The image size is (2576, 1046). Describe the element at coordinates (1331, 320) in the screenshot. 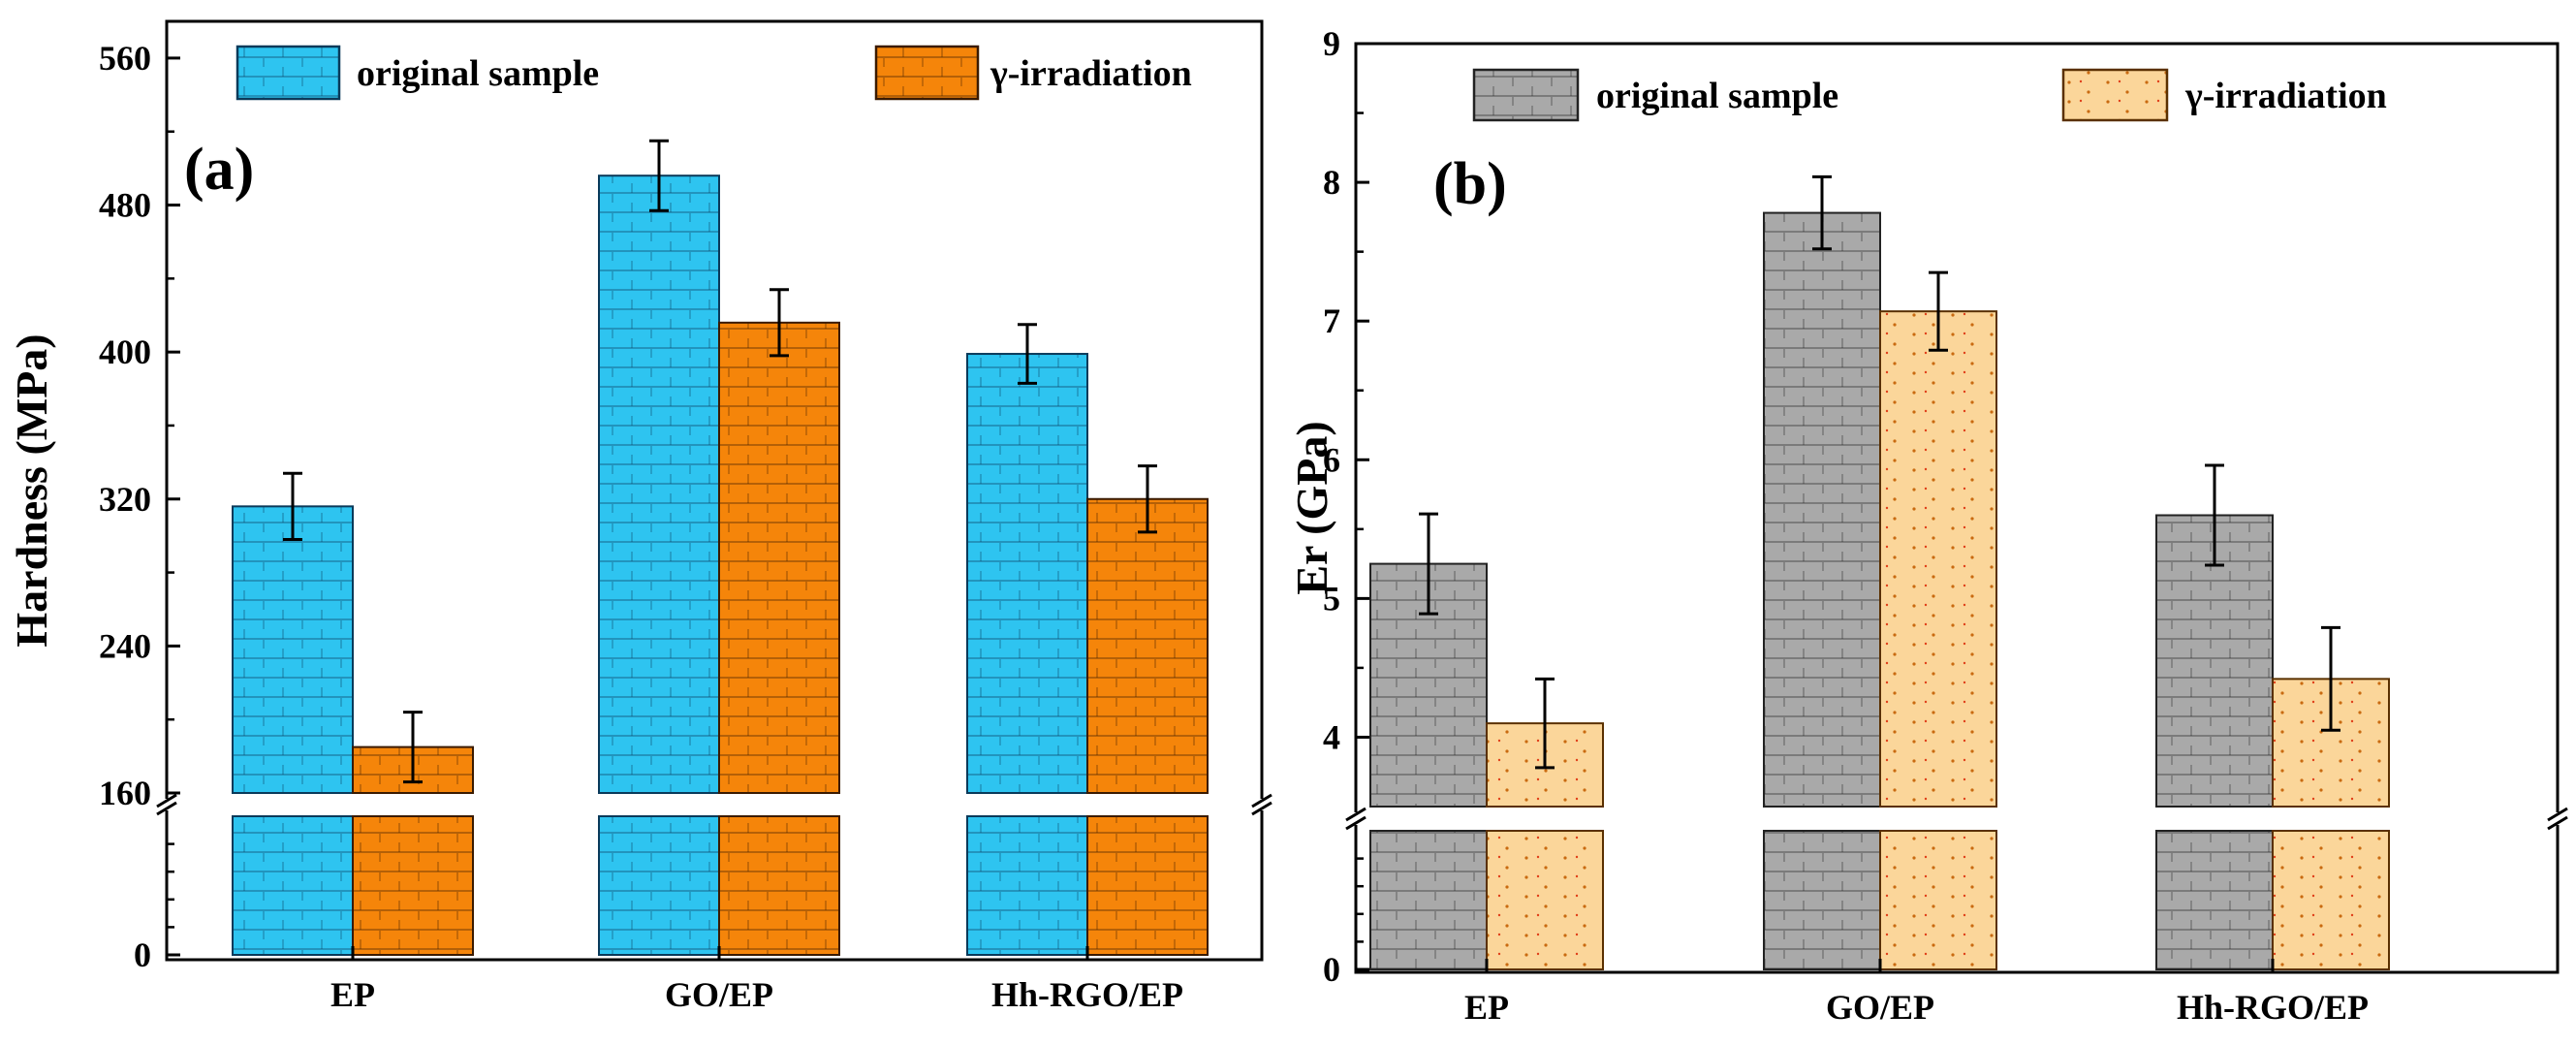

I see `y-tick-label: 7` at that location.